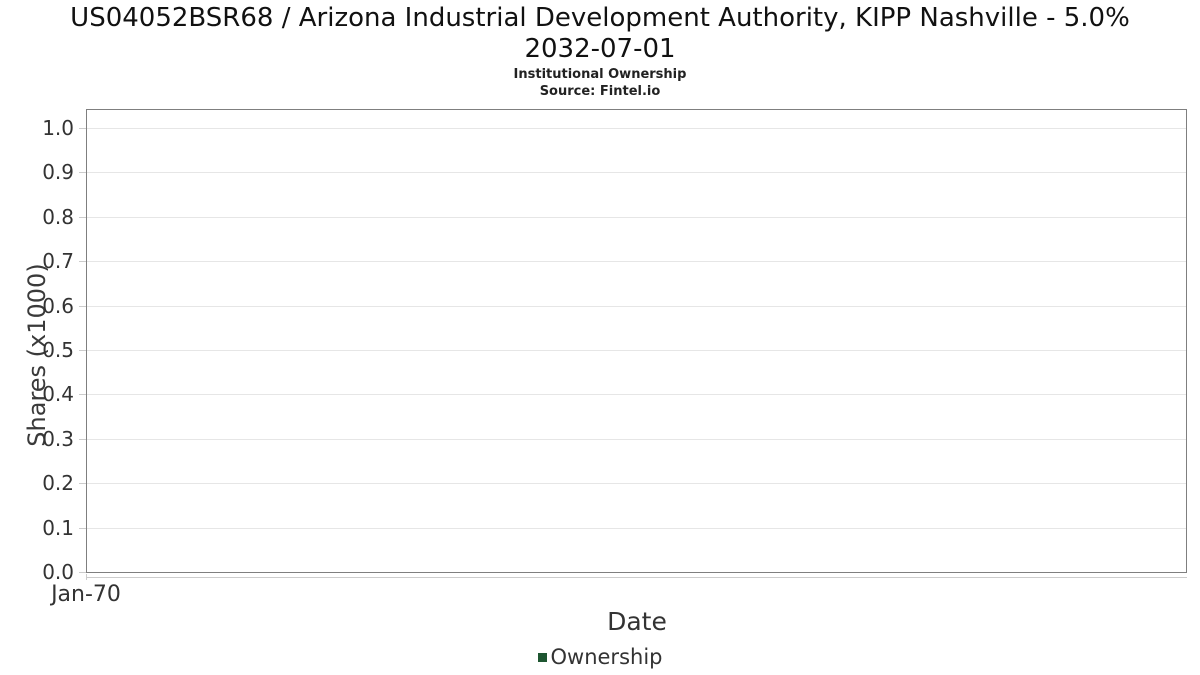 Image resolution: width=1200 pixels, height=675 pixels. I want to click on x-axis-title: Date, so click(637, 621).